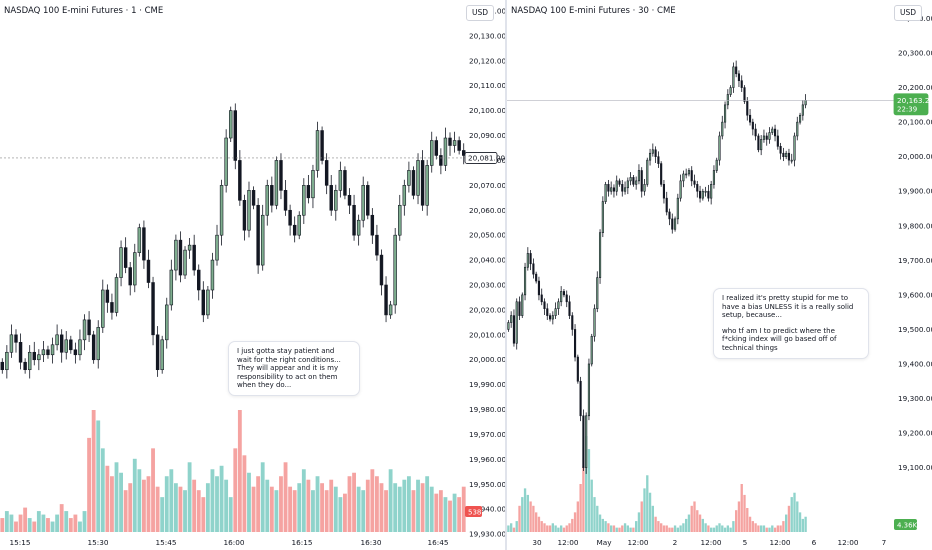  I want to click on y-axis-label: 19,400.00, so click(915, 363).